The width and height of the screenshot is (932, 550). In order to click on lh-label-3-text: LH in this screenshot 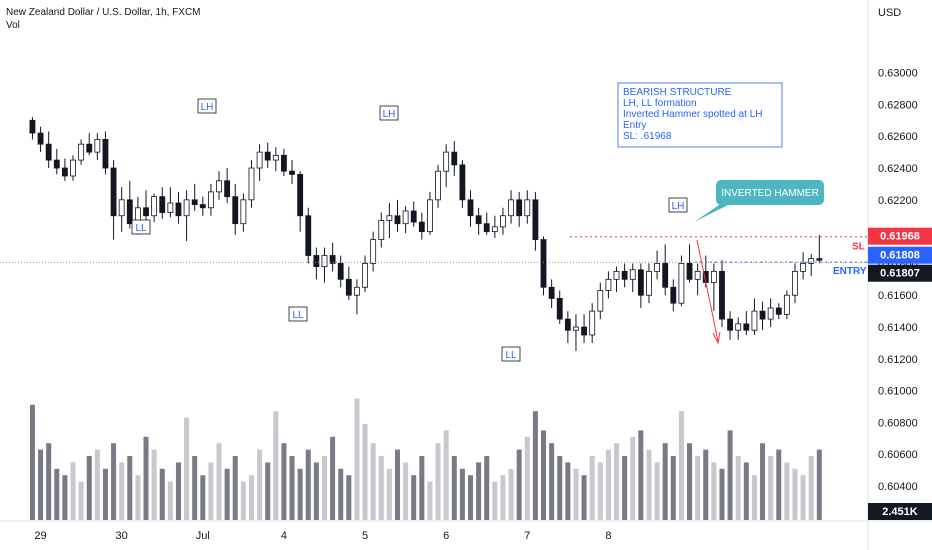, I will do `click(678, 206)`.